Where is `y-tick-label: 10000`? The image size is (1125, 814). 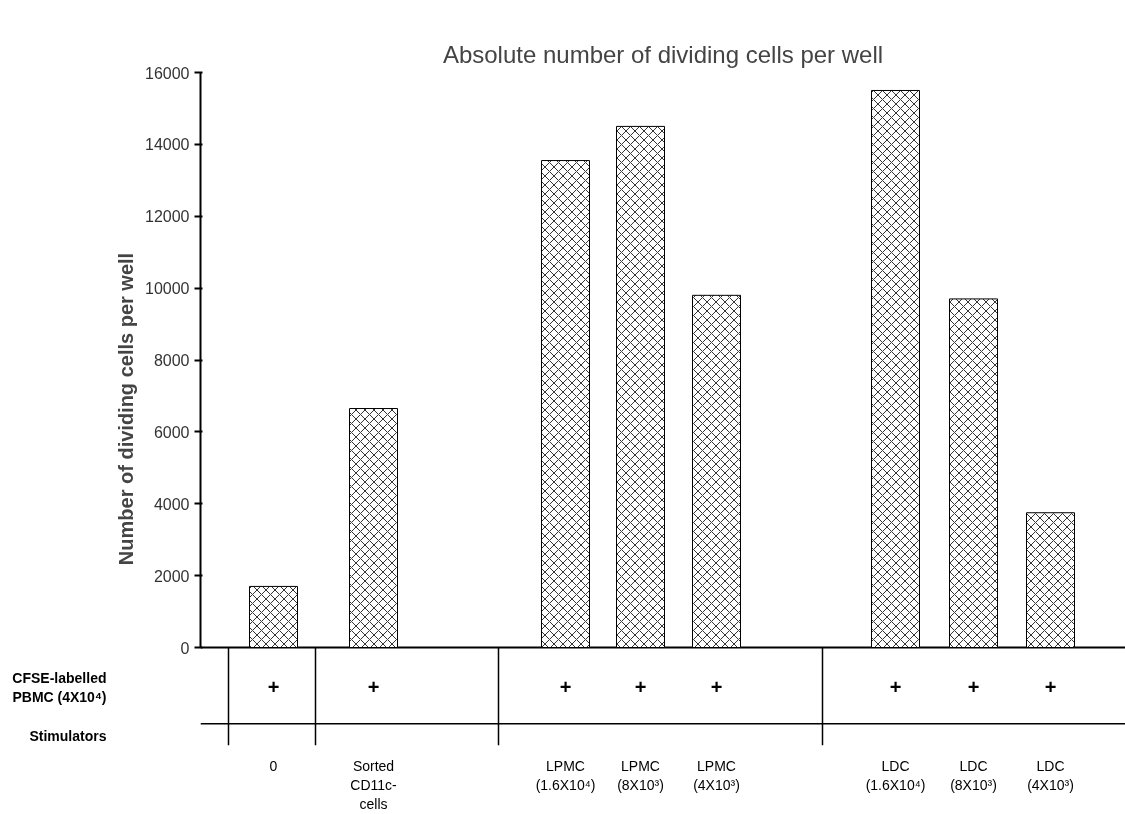
y-tick-label: 10000 is located at coordinates (167, 289).